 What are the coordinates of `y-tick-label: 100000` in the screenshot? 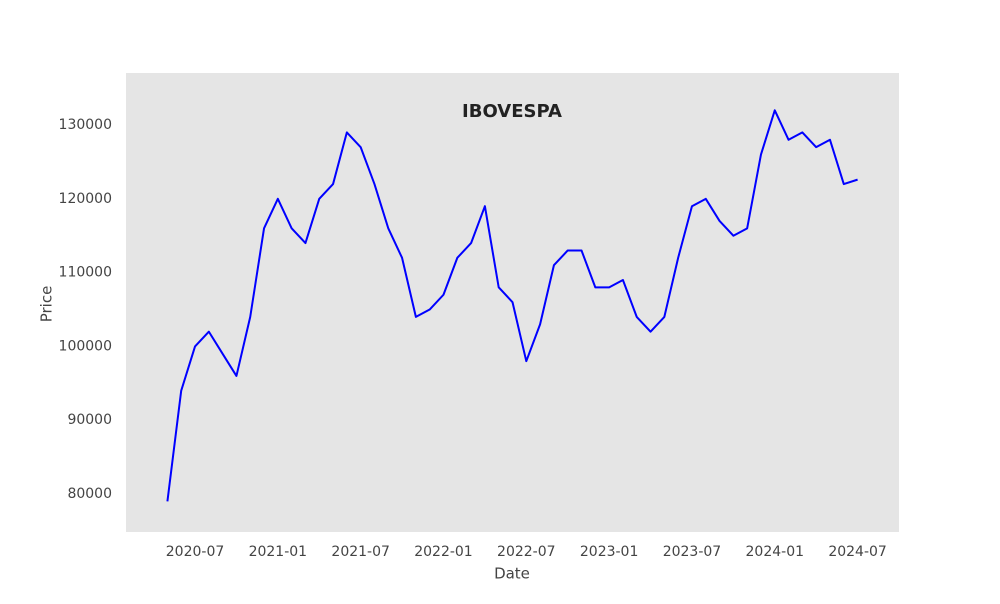 It's located at (85, 346).